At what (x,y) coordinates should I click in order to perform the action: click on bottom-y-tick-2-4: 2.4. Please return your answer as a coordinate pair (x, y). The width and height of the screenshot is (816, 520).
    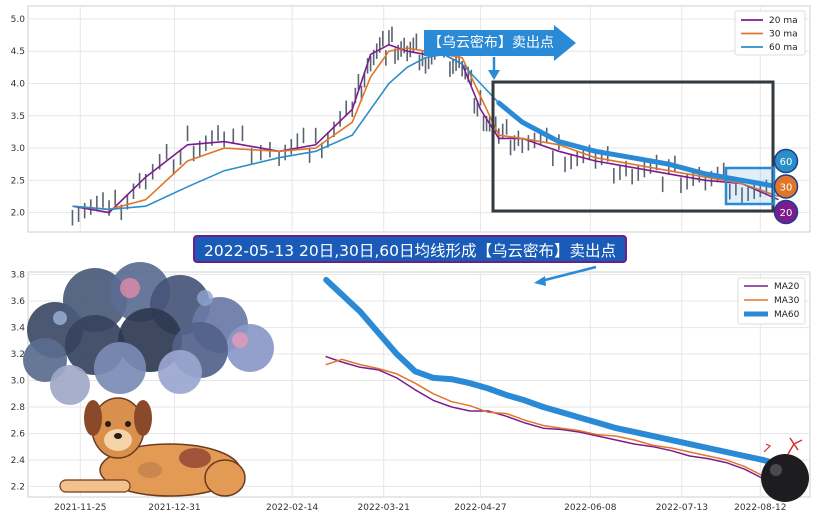
    Looking at the image, I should click on (18, 461).